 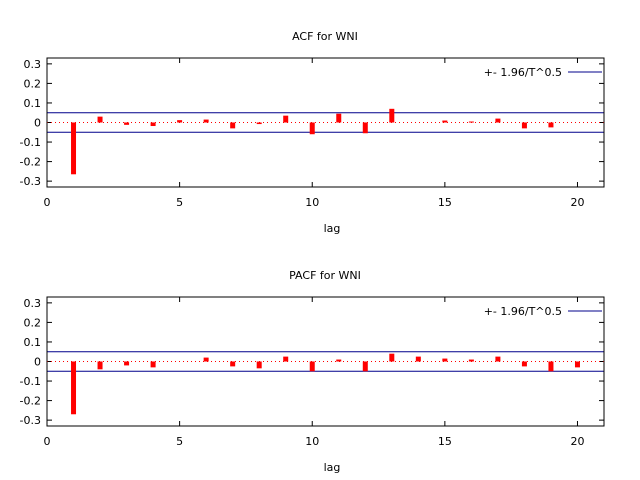 What do you see at coordinates (325, 384) in the screenshot?
I see `pacf-bars` at bounding box center [325, 384].